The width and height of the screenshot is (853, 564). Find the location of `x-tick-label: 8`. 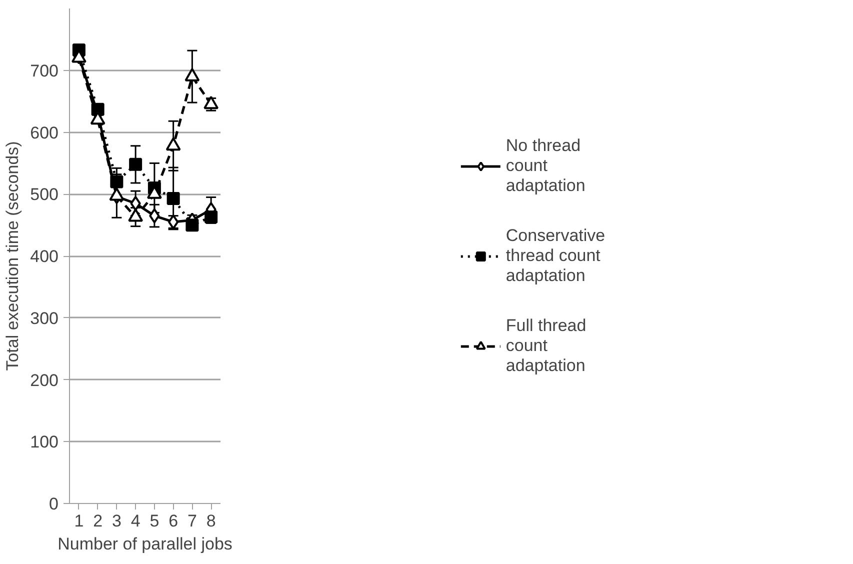

x-tick-label: 8 is located at coordinates (211, 521).